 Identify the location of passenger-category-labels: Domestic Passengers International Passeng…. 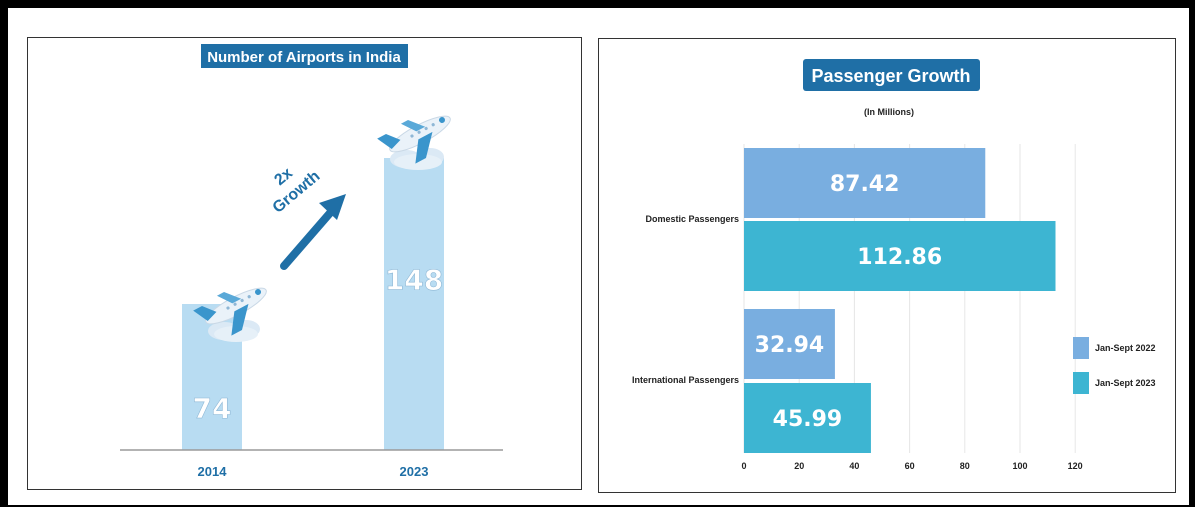
(685, 299).